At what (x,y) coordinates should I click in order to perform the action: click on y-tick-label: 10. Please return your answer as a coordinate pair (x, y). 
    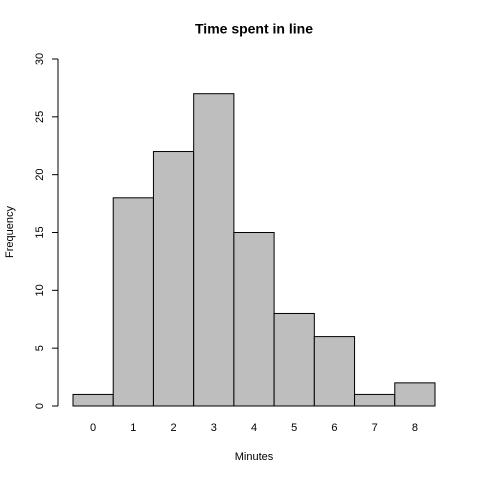
    Looking at the image, I should click on (40, 290).